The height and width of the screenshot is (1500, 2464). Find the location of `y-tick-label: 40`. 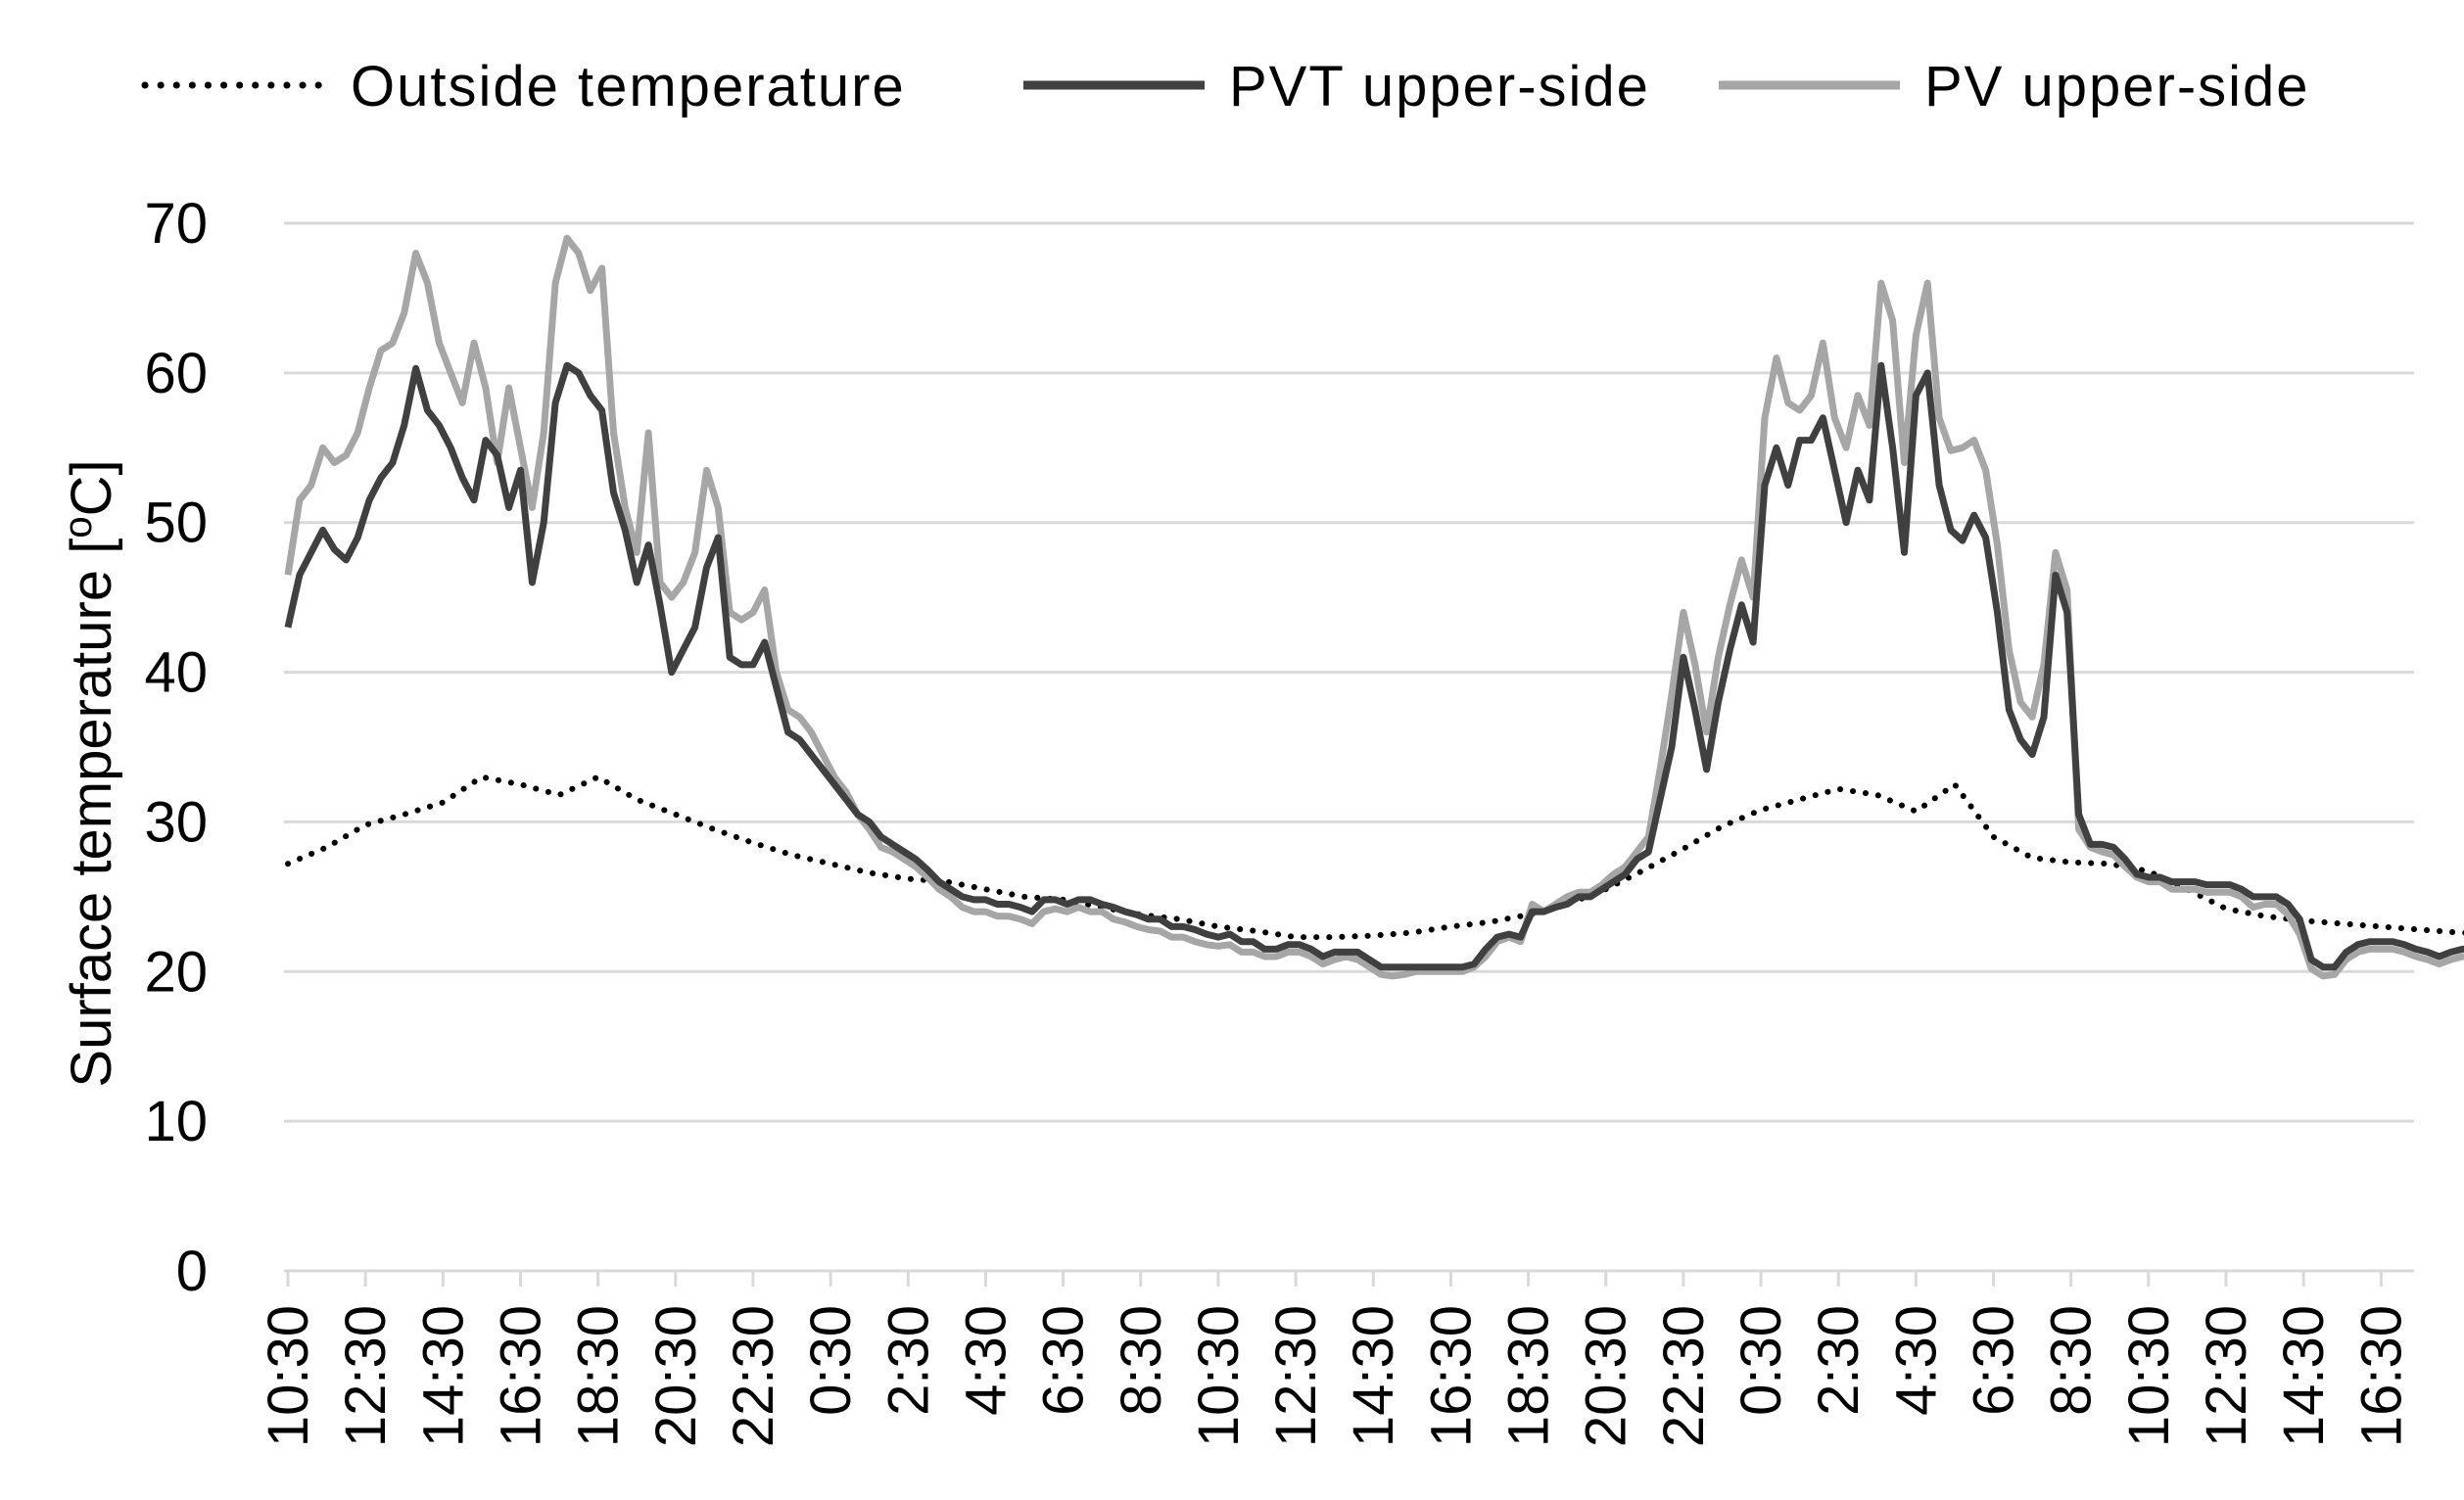

y-tick-label: 40 is located at coordinates (176, 673).